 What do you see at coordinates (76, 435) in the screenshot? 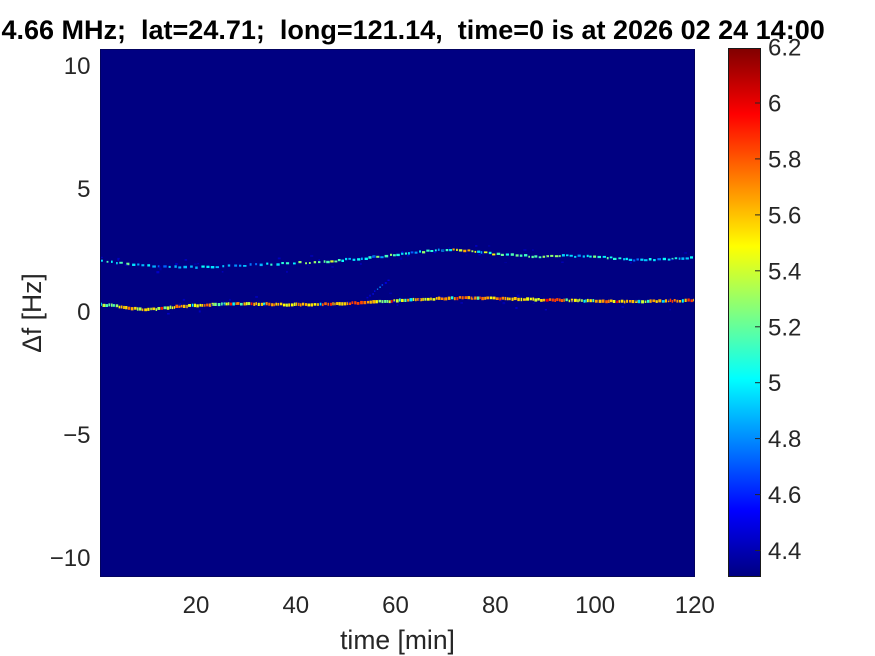
I see `svg-text: −5` at bounding box center [76, 435].